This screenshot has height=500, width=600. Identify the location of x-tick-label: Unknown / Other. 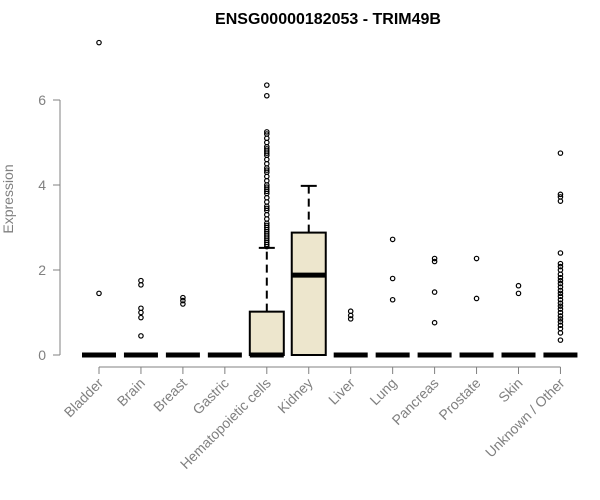
(525, 418).